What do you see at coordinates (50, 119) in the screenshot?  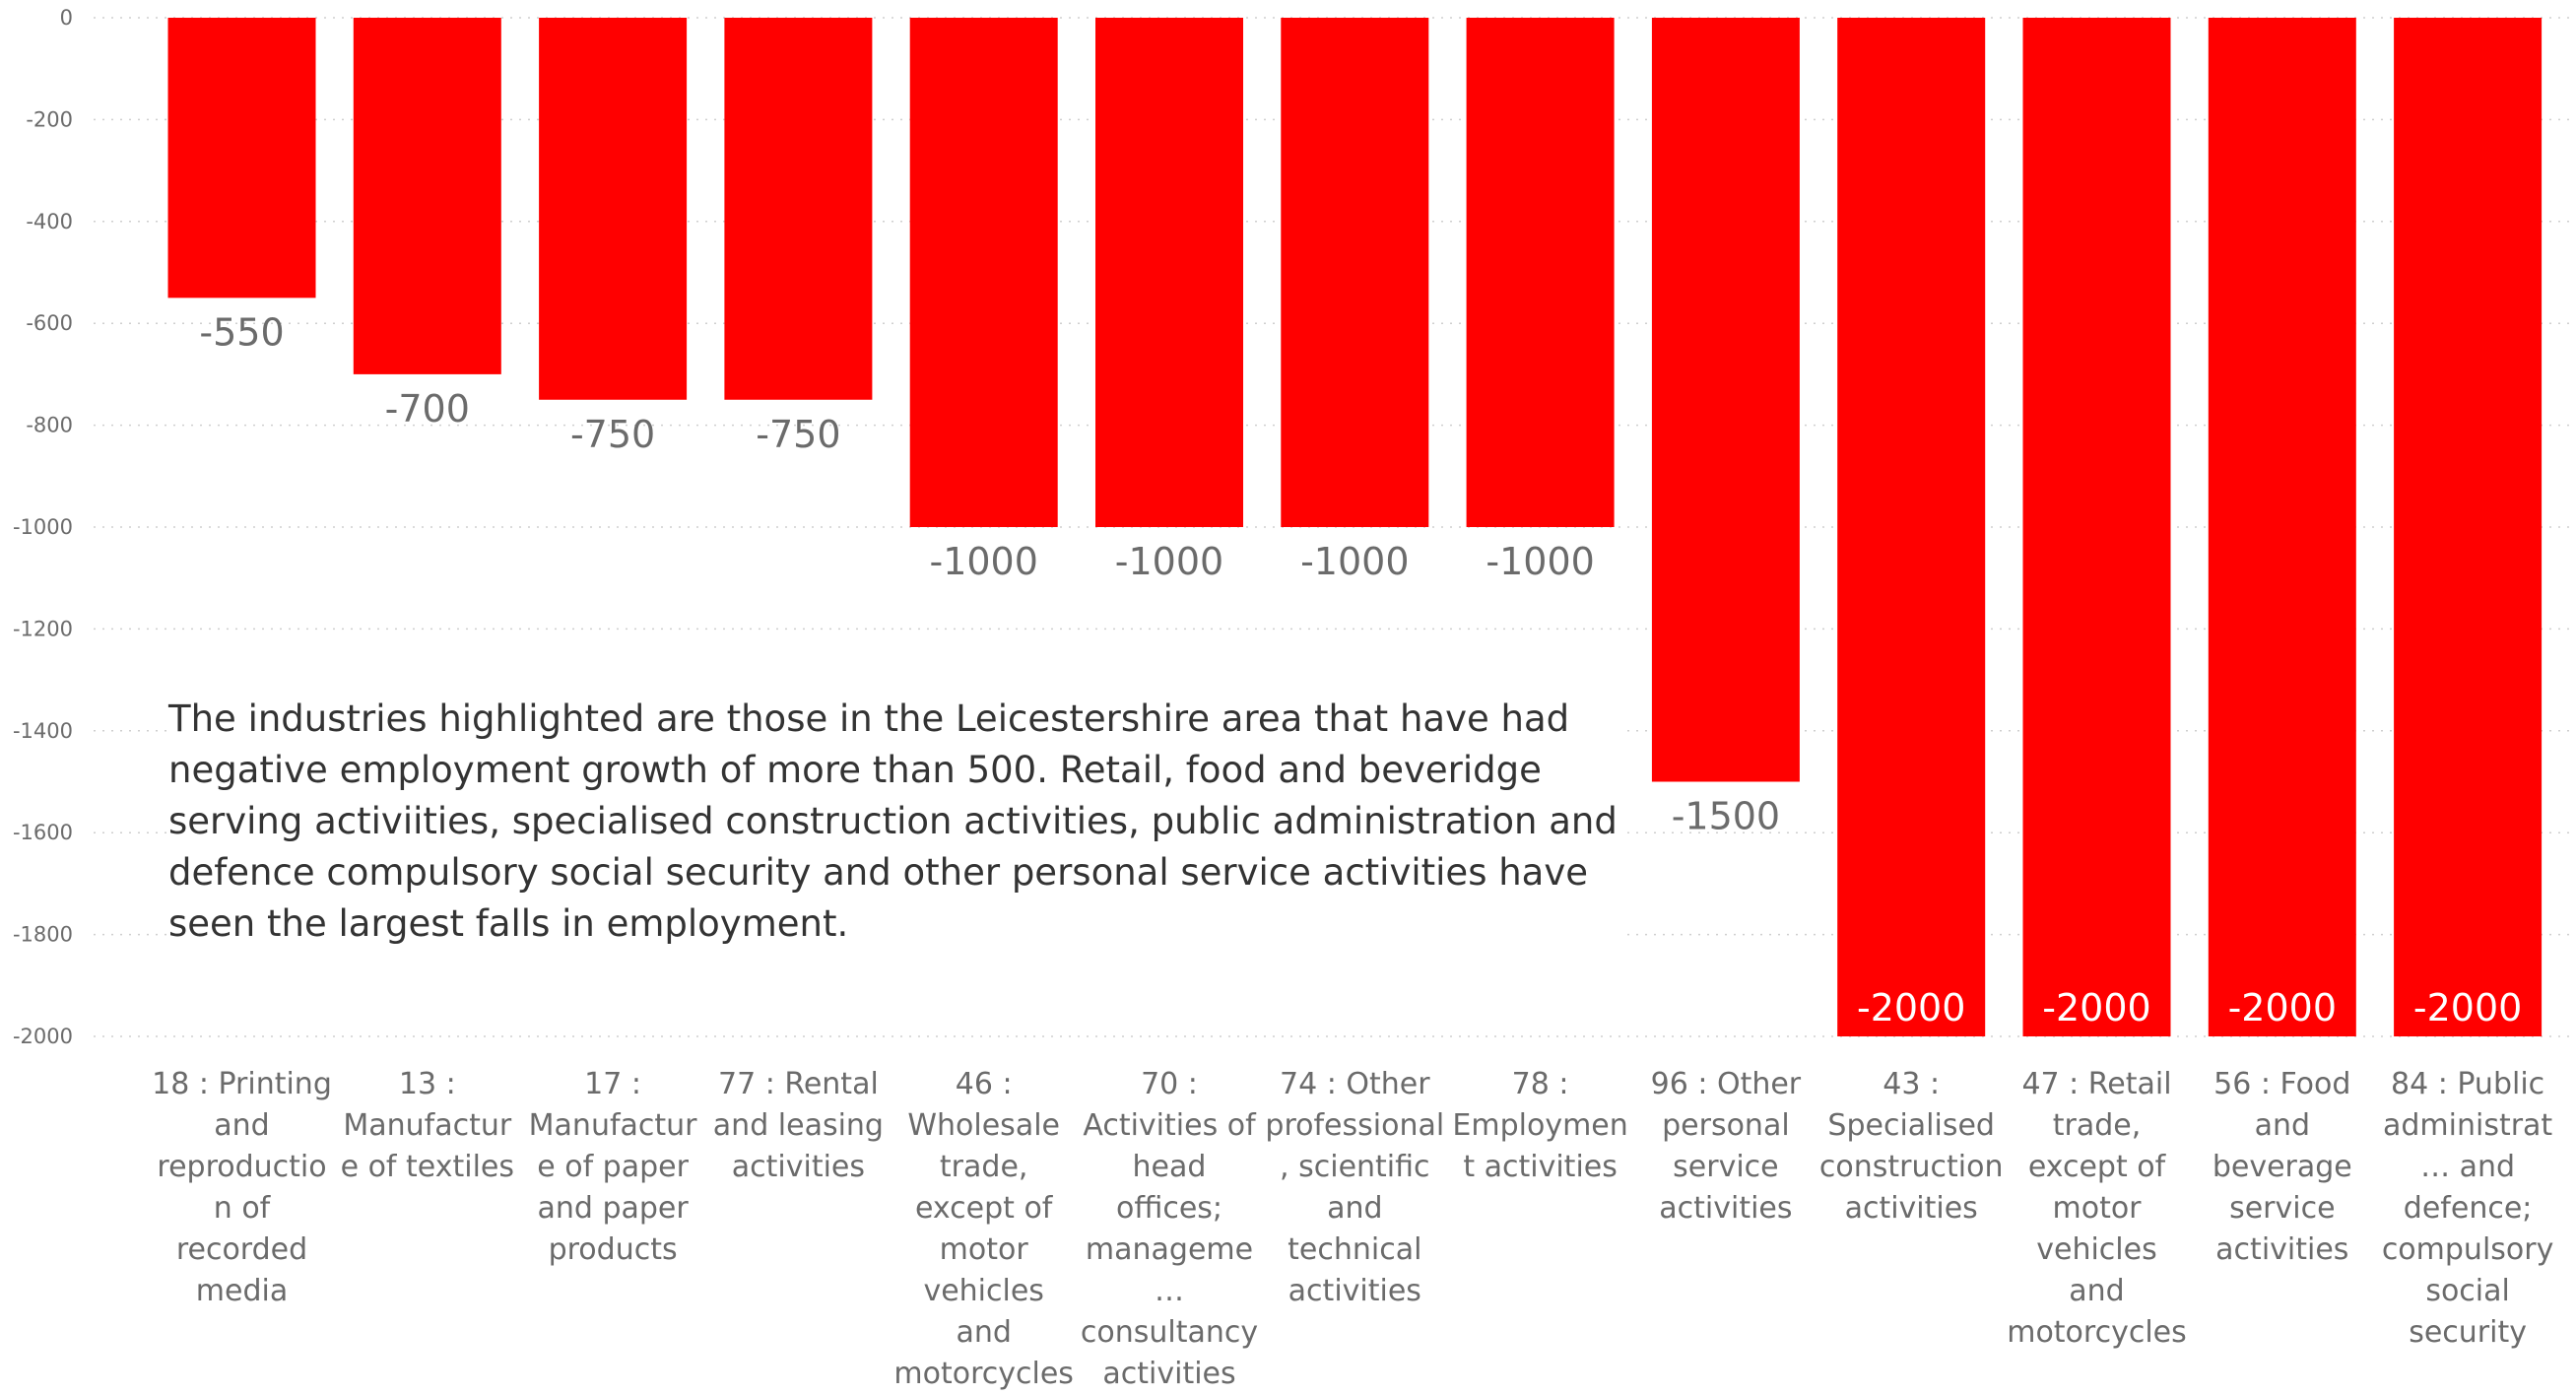 I see `y-tick-label: -200` at bounding box center [50, 119].